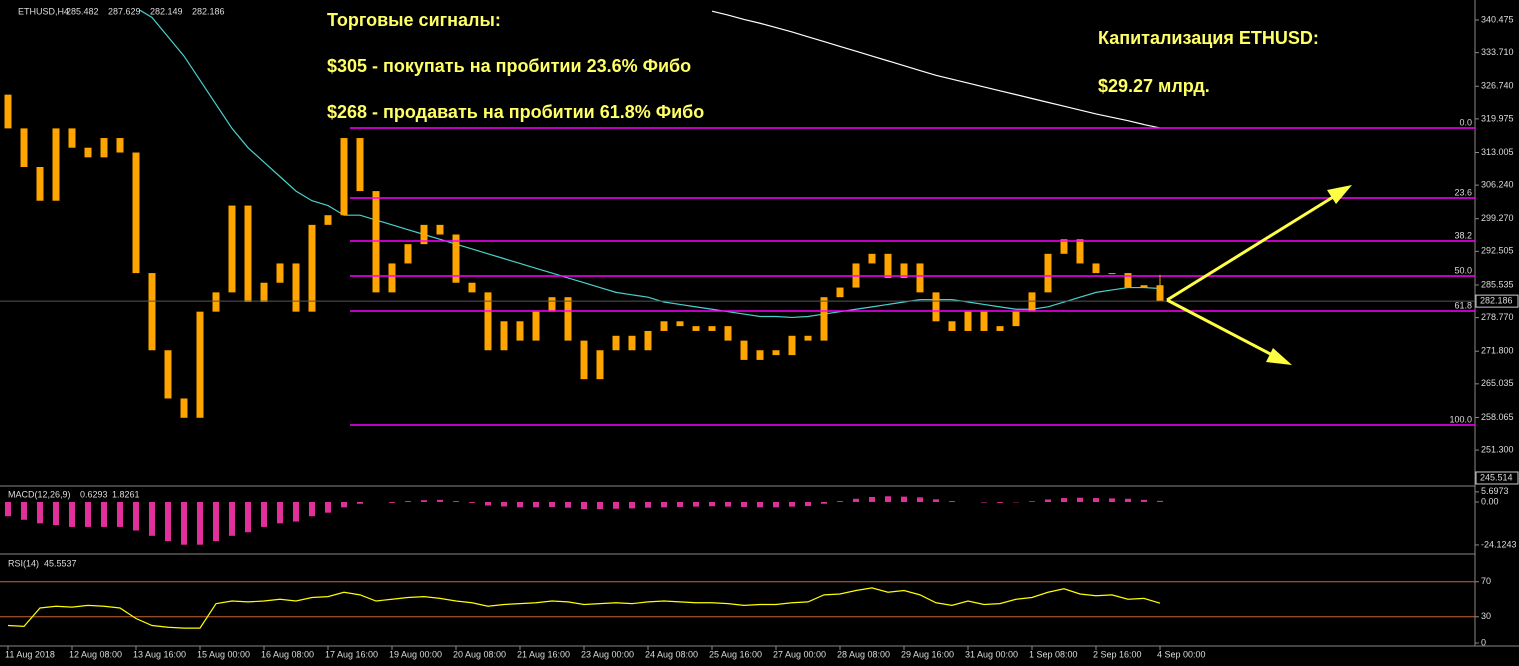 The width and height of the screenshot is (1519, 666). I want to click on x-tick-label: 1 Sep 08:00, so click(1053, 654).